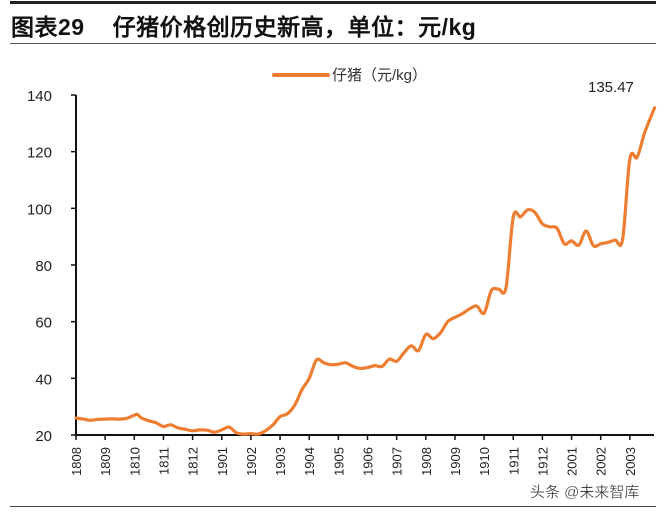  I want to click on watermark: 头条 @未来智库, so click(585, 492).